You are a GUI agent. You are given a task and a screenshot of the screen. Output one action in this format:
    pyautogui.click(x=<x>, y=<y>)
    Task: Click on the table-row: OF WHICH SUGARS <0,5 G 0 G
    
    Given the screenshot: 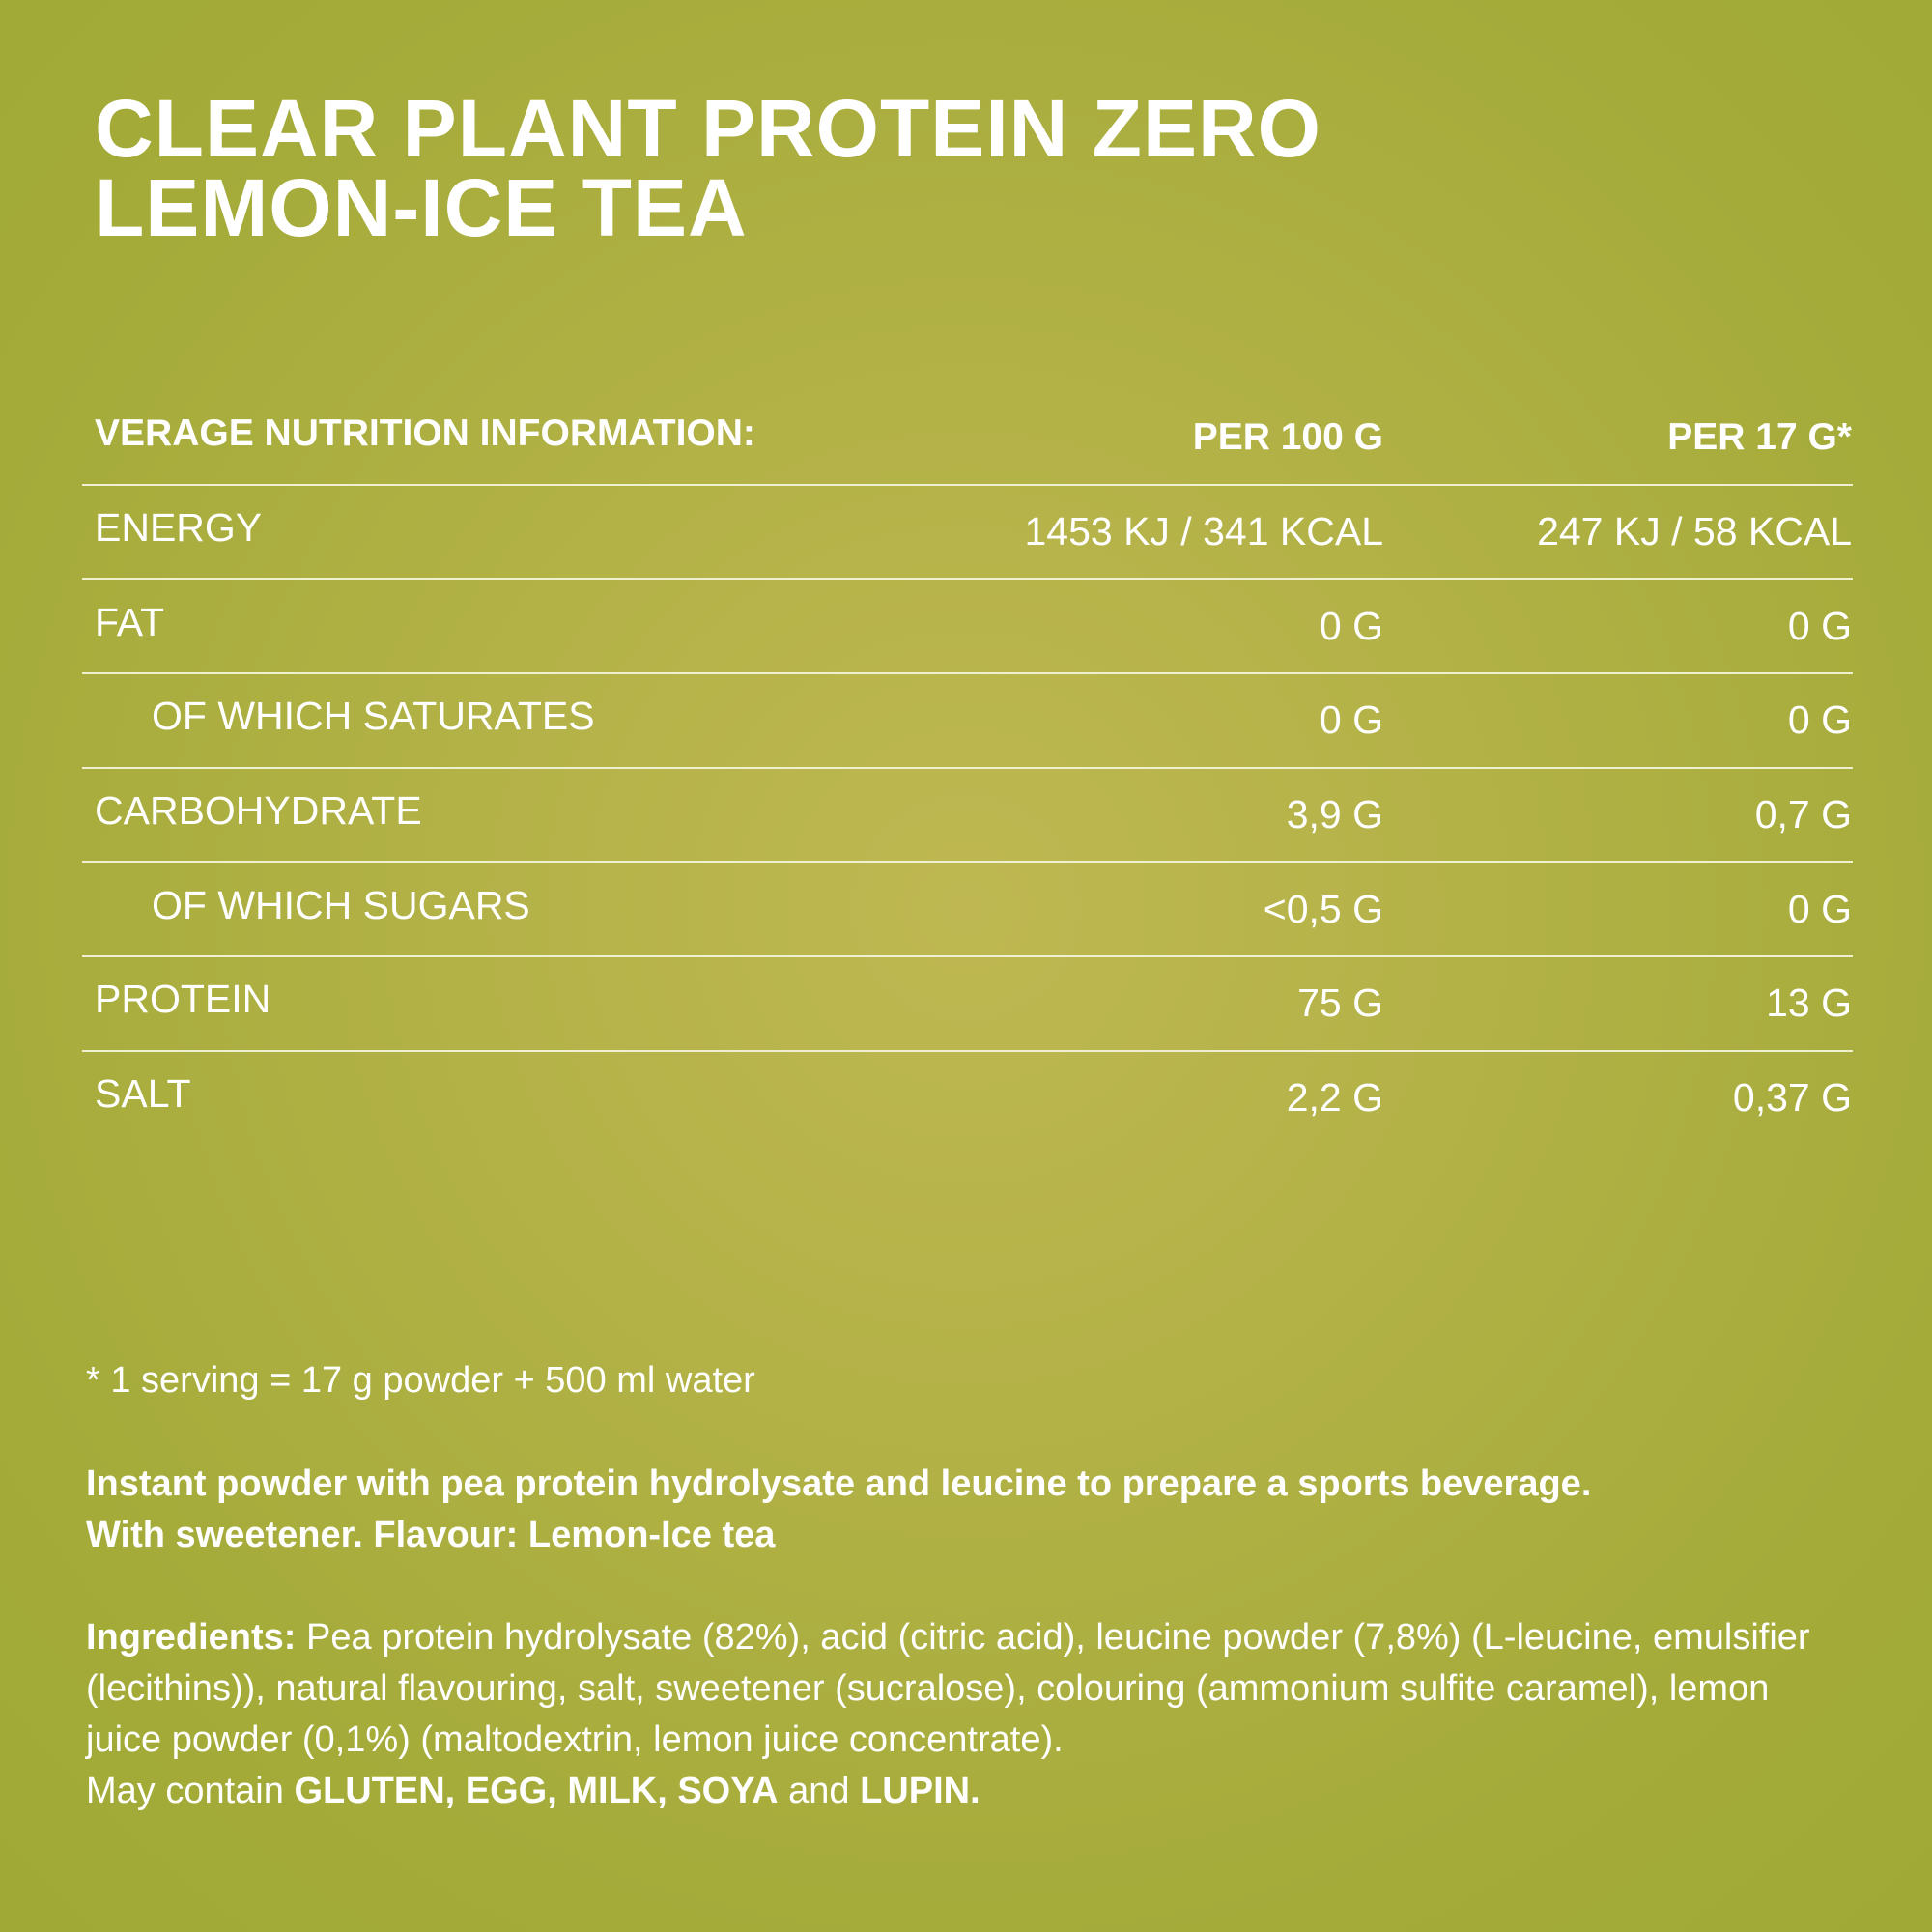 What is the action you would take?
    pyautogui.click(x=967, y=908)
    